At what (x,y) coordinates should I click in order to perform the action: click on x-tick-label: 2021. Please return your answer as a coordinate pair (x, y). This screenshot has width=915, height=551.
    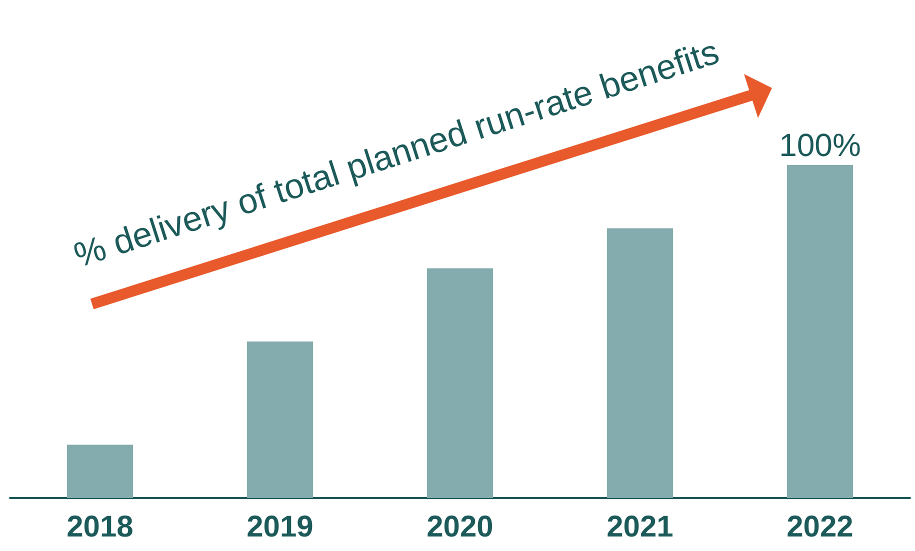
    Looking at the image, I should click on (640, 527).